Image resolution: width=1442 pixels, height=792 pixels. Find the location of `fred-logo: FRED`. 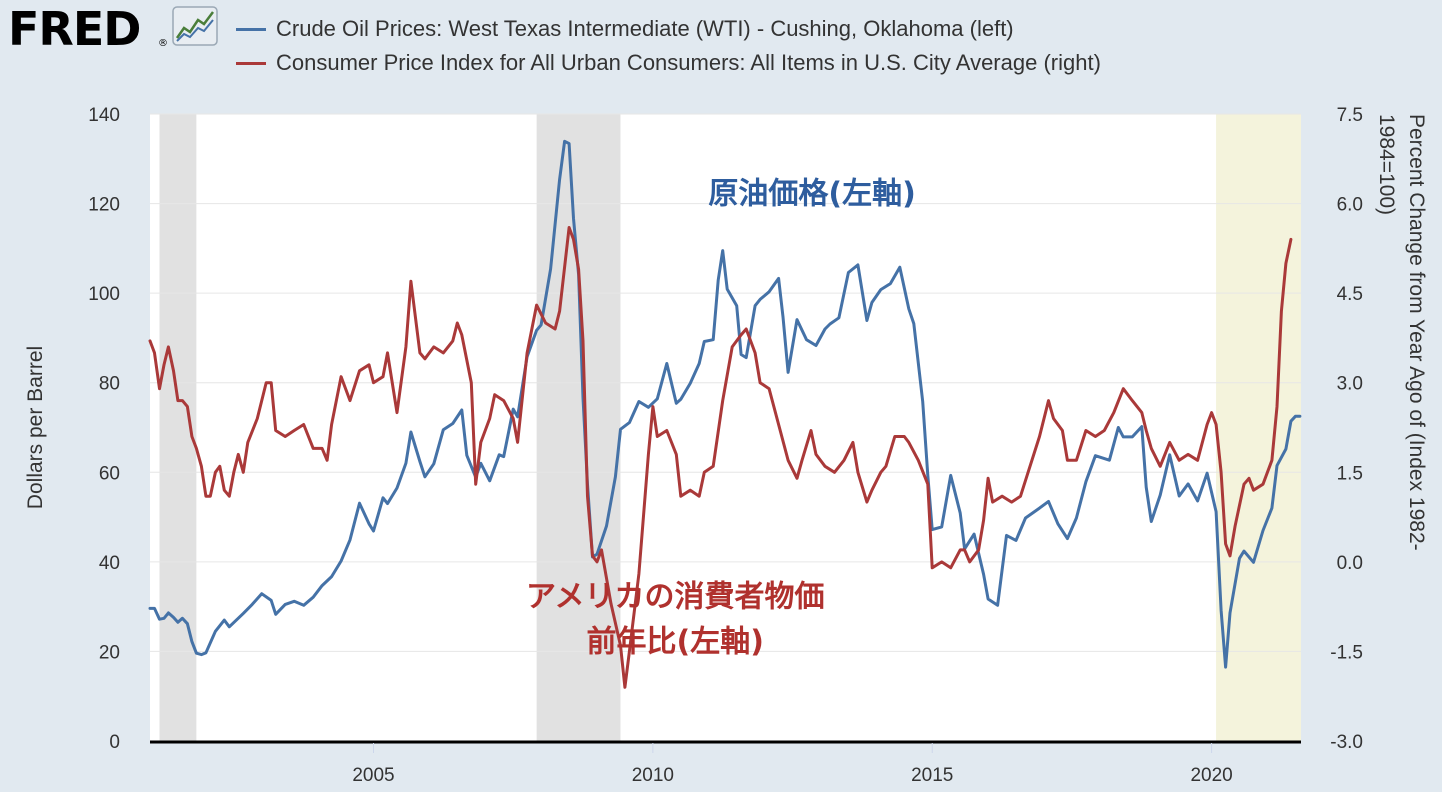

fred-logo: FRED is located at coordinates (74, 29).